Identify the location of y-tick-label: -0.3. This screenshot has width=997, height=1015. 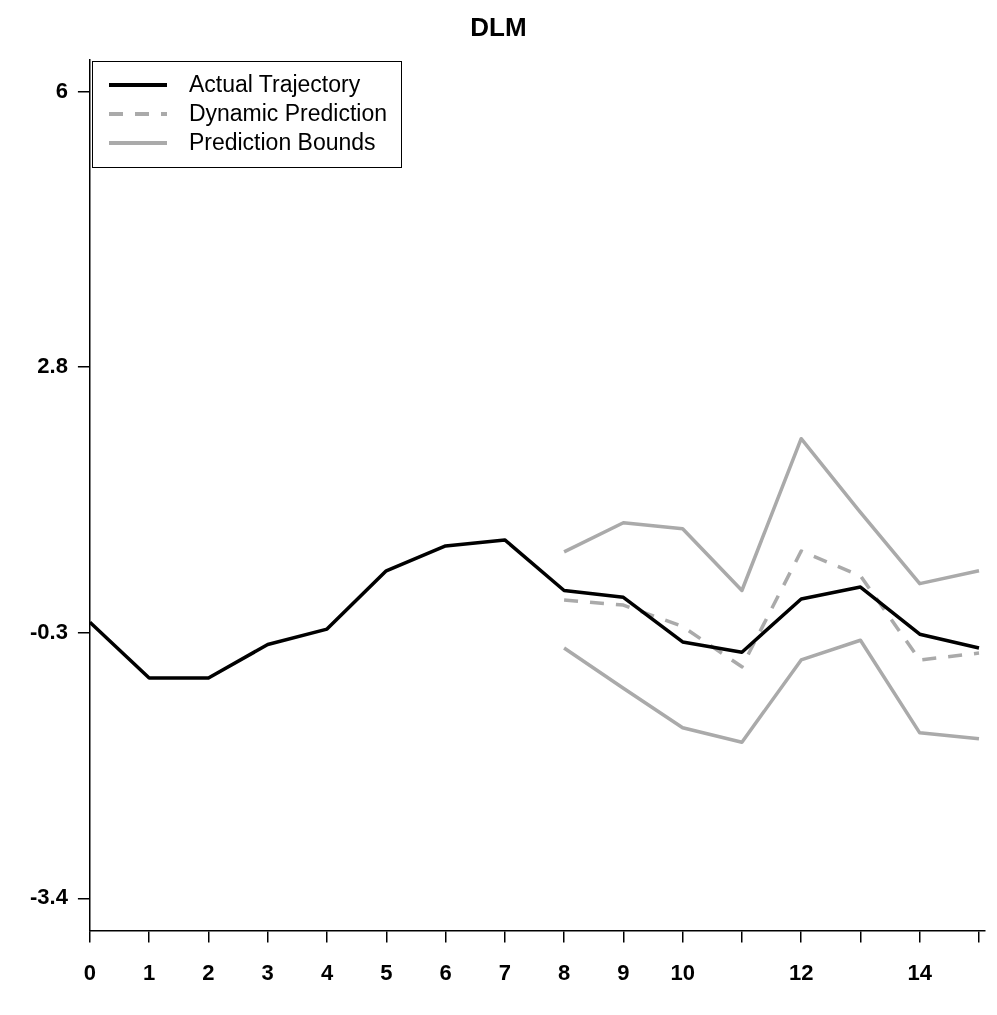
(48, 631).